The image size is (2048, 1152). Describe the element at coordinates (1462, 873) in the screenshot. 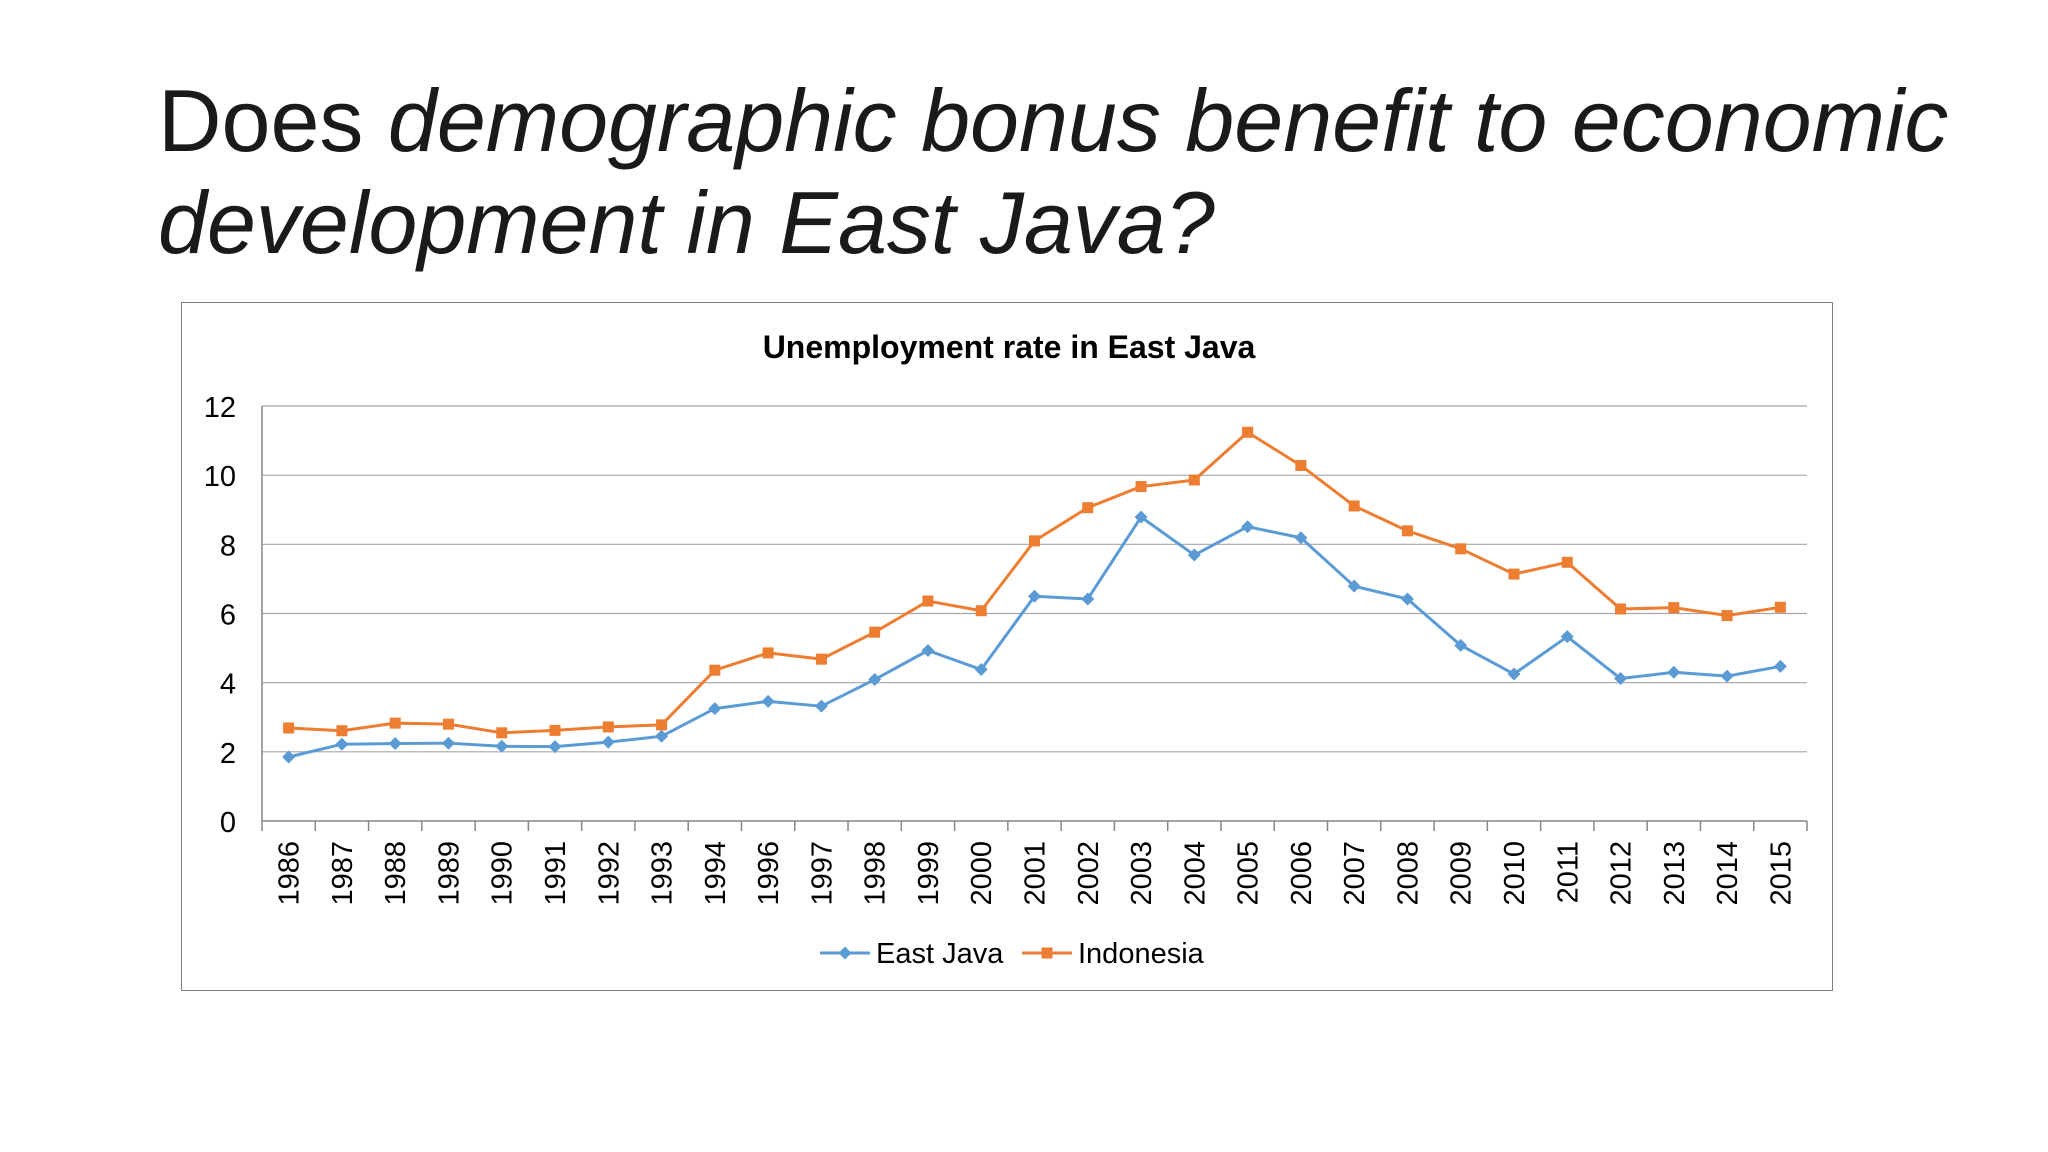

I see `x-tick-label: 2009` at that location.